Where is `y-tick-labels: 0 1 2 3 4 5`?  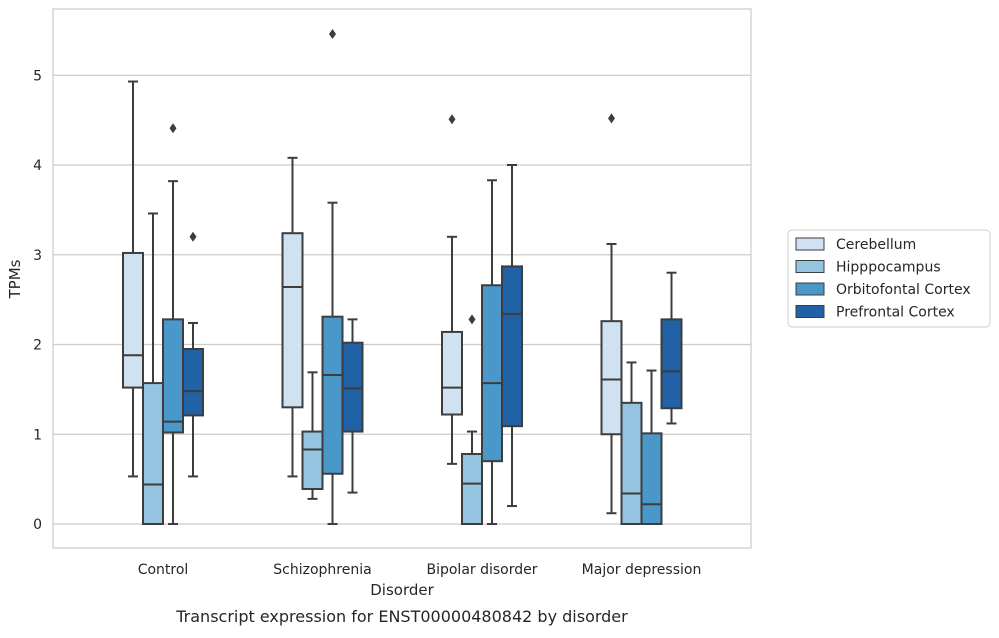
y-tick-labels: 0 1 2 3 4 5 is located at coordinates (37, 300).